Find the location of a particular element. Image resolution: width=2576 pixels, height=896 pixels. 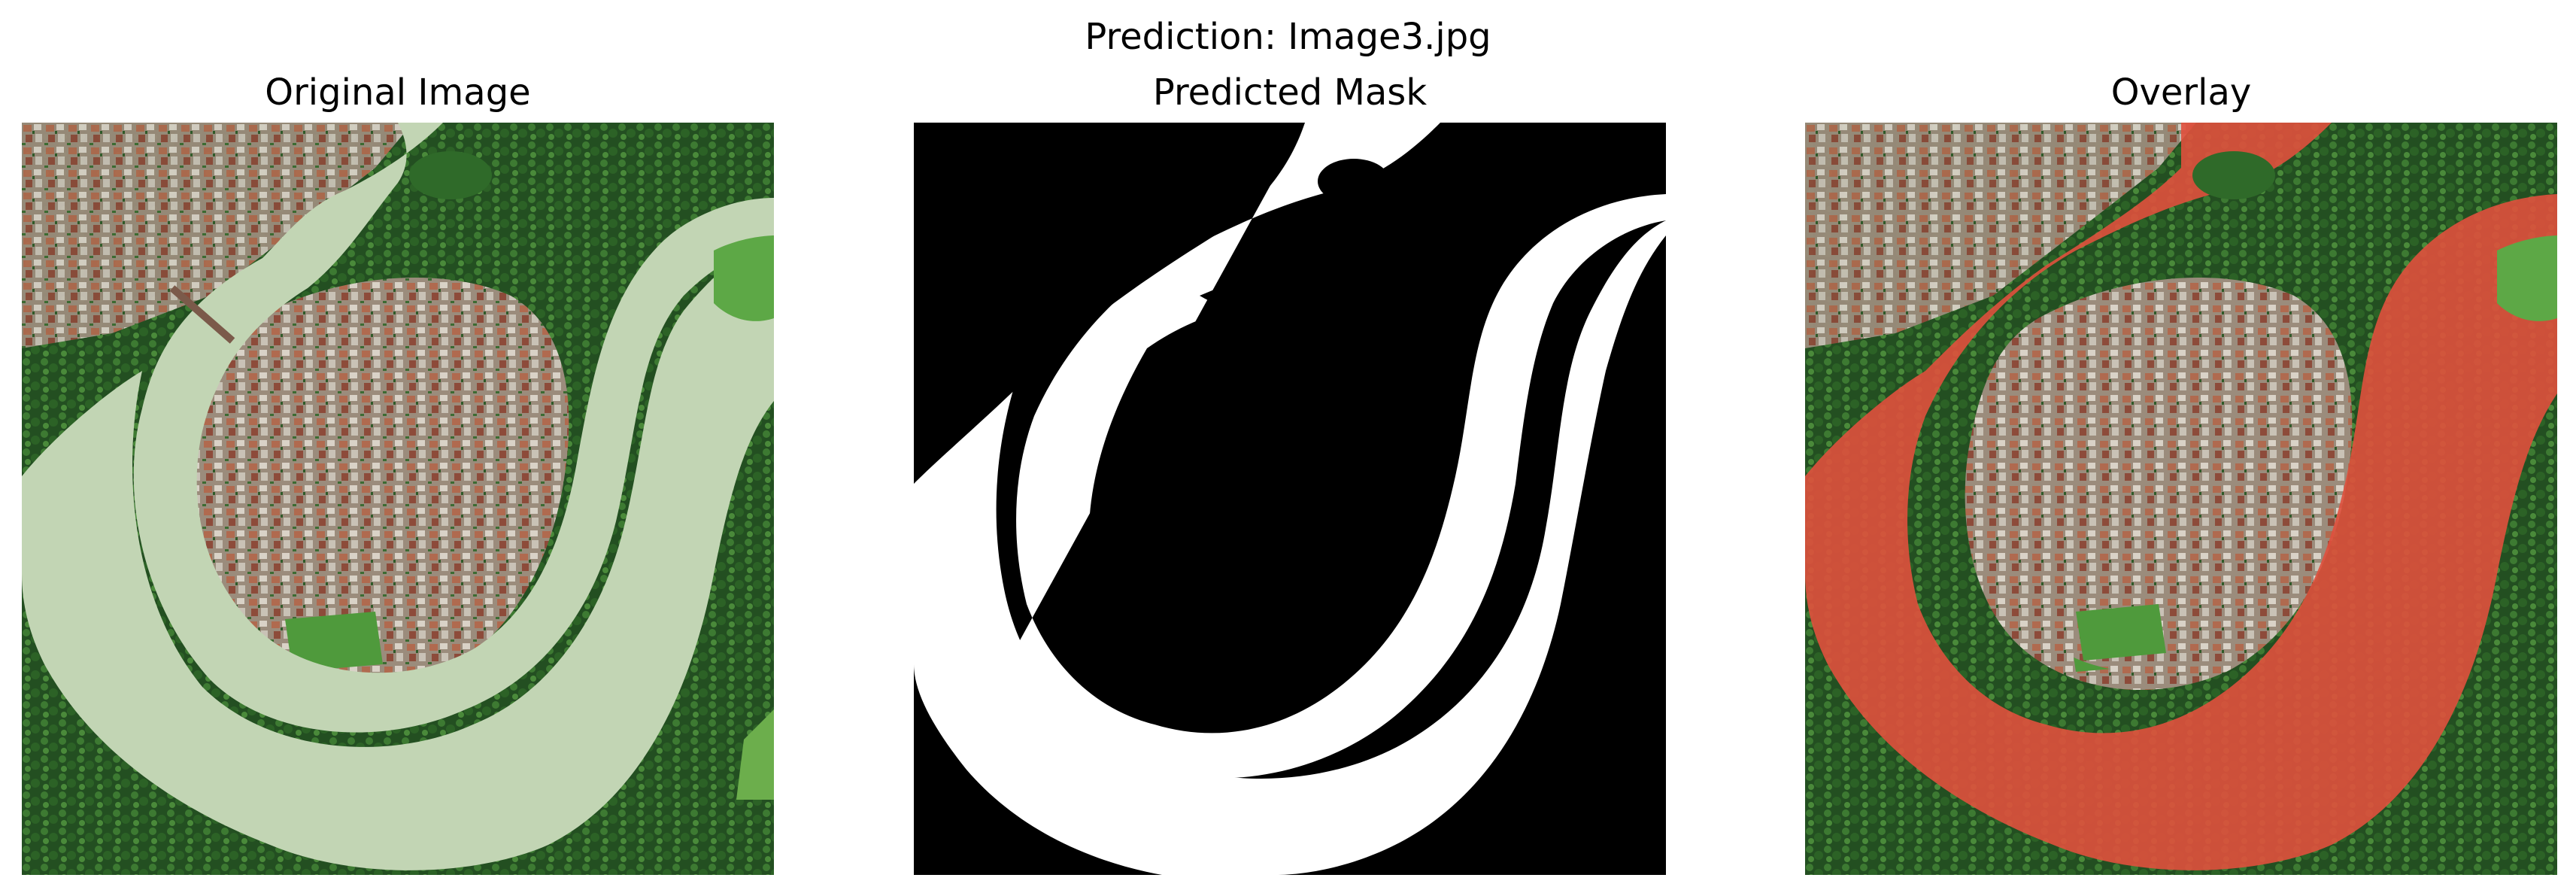

panel-title-overlay: Overlay is located at coordinates (2181, 92).